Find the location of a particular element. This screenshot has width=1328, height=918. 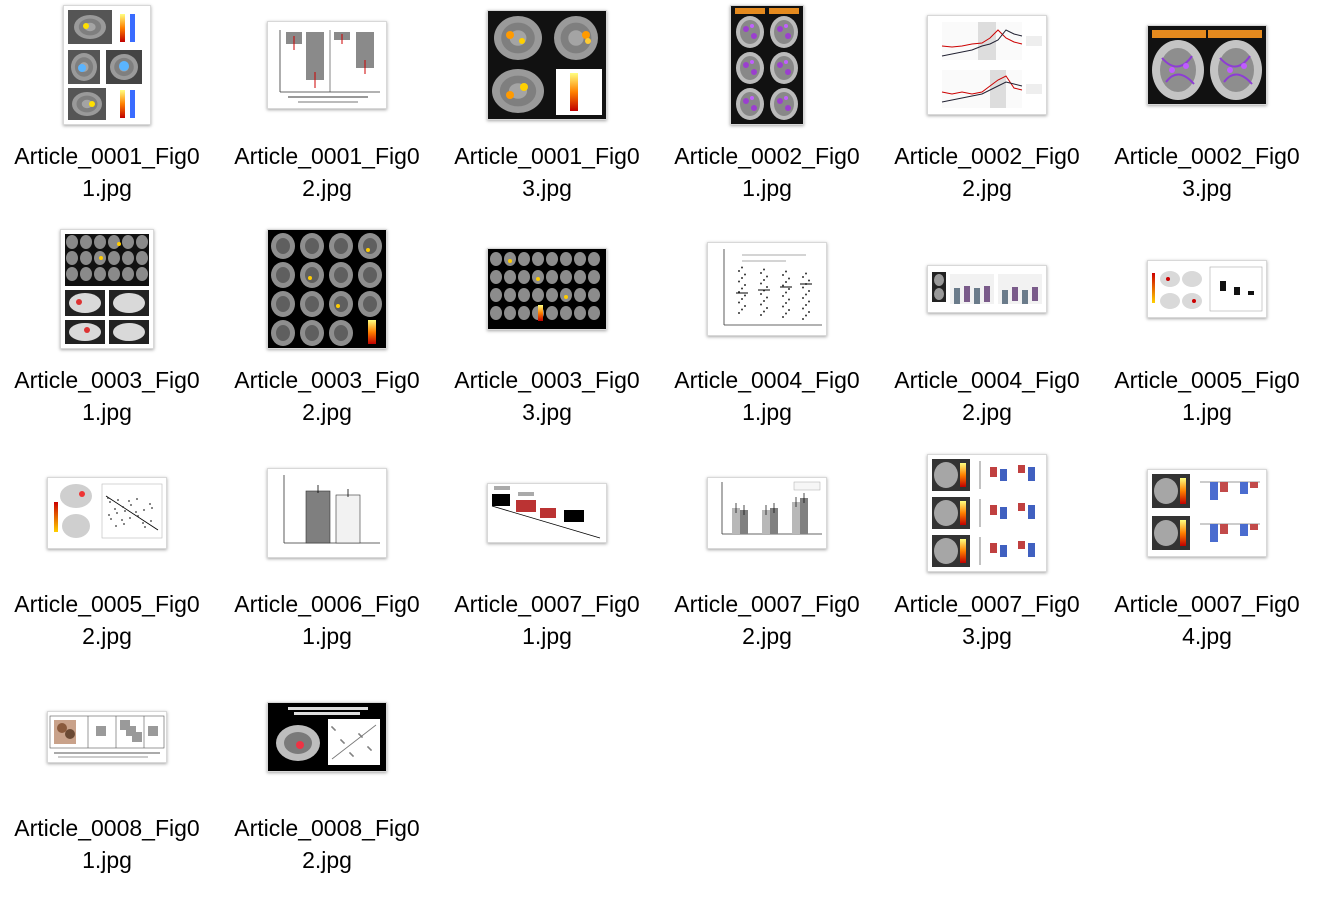

file-item: Article_0005_Fig0 1.jpg is located at coordinates (1207, 334).